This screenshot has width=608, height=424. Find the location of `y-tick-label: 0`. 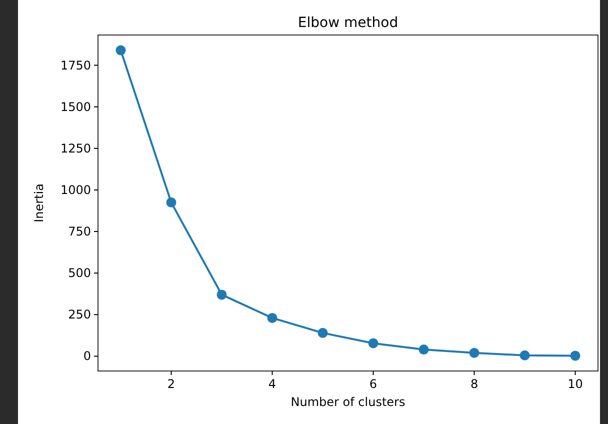

y-tick-label: 0 is located at coordinates (87, 356).